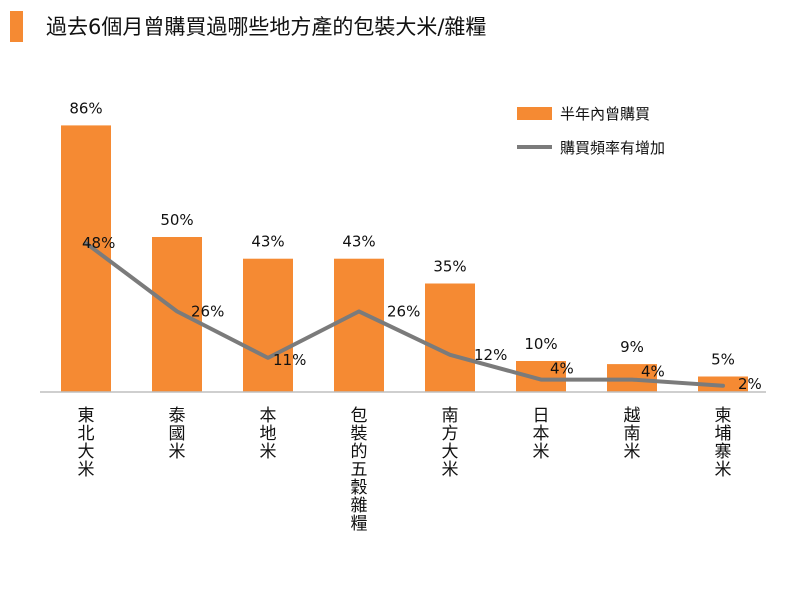  What do you see at coordinates (723, 416) in the screenshot?
I see `category-label-7-char-0: 柬` at bounding box center [723, 416].